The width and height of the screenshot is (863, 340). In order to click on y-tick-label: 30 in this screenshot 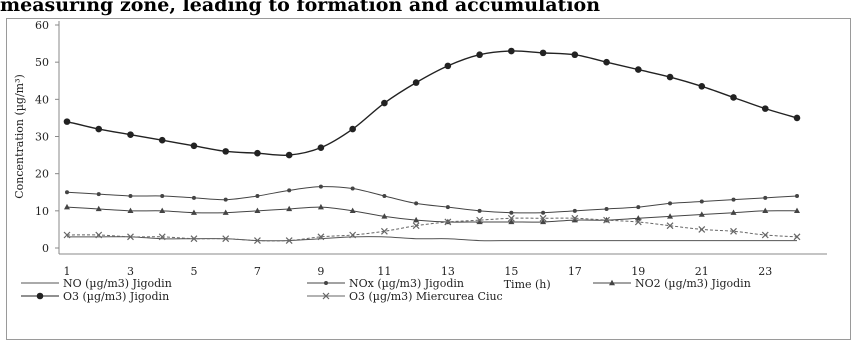, I will do `click(42, 137)`.